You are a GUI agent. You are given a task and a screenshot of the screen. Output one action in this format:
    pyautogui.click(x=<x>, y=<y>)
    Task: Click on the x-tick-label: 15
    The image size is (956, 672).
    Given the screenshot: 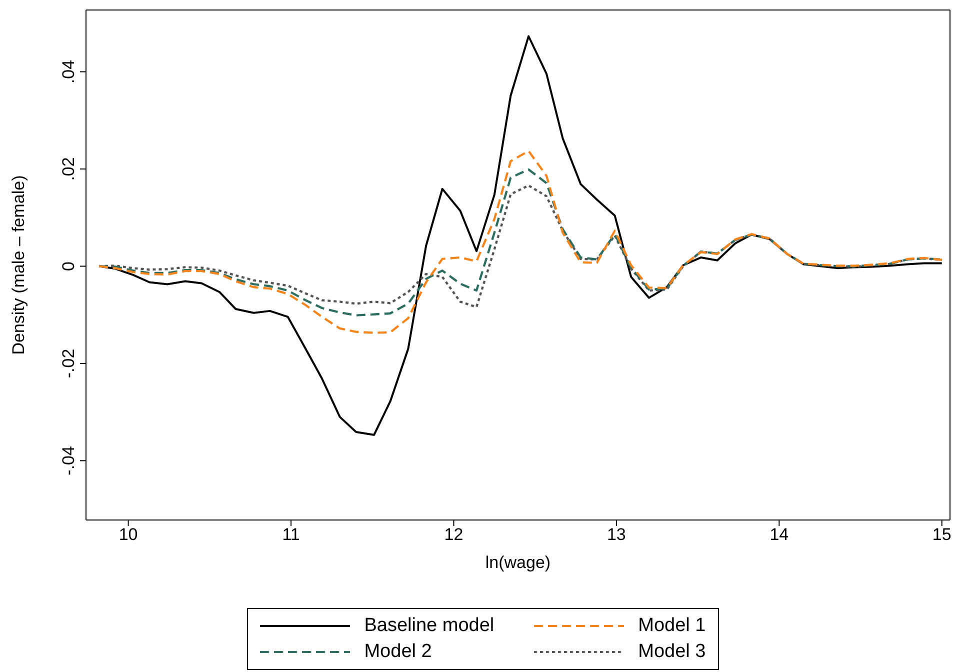 What is the action you would take?
    pyautogui.click(x=942, y=534)
    